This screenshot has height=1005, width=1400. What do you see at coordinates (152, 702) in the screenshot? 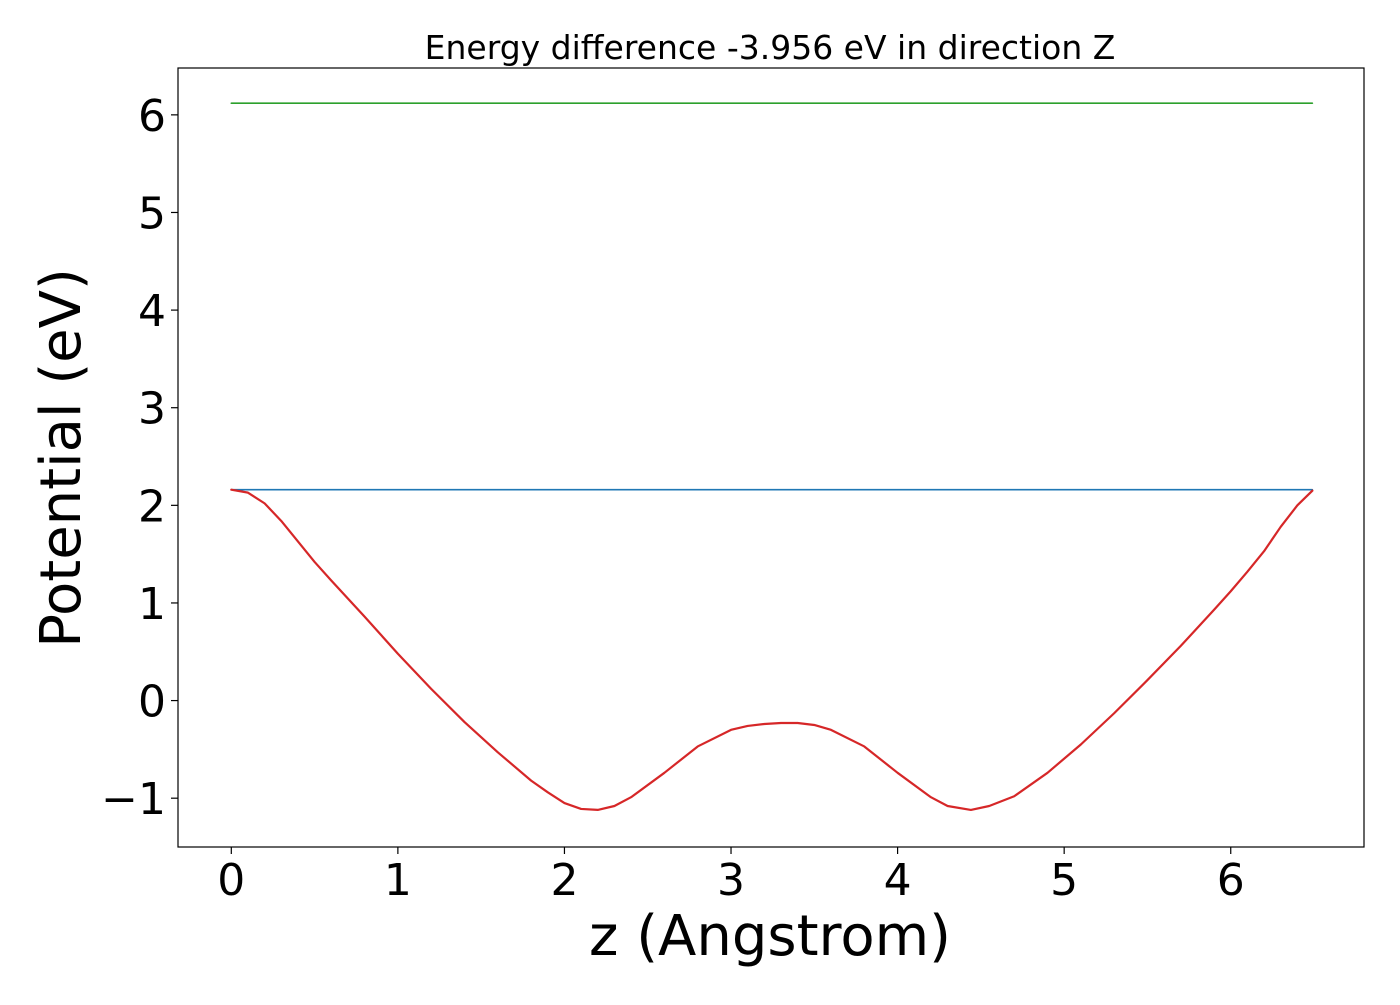
I see `y-tick-label: 0` at bounding box center [152, 702].